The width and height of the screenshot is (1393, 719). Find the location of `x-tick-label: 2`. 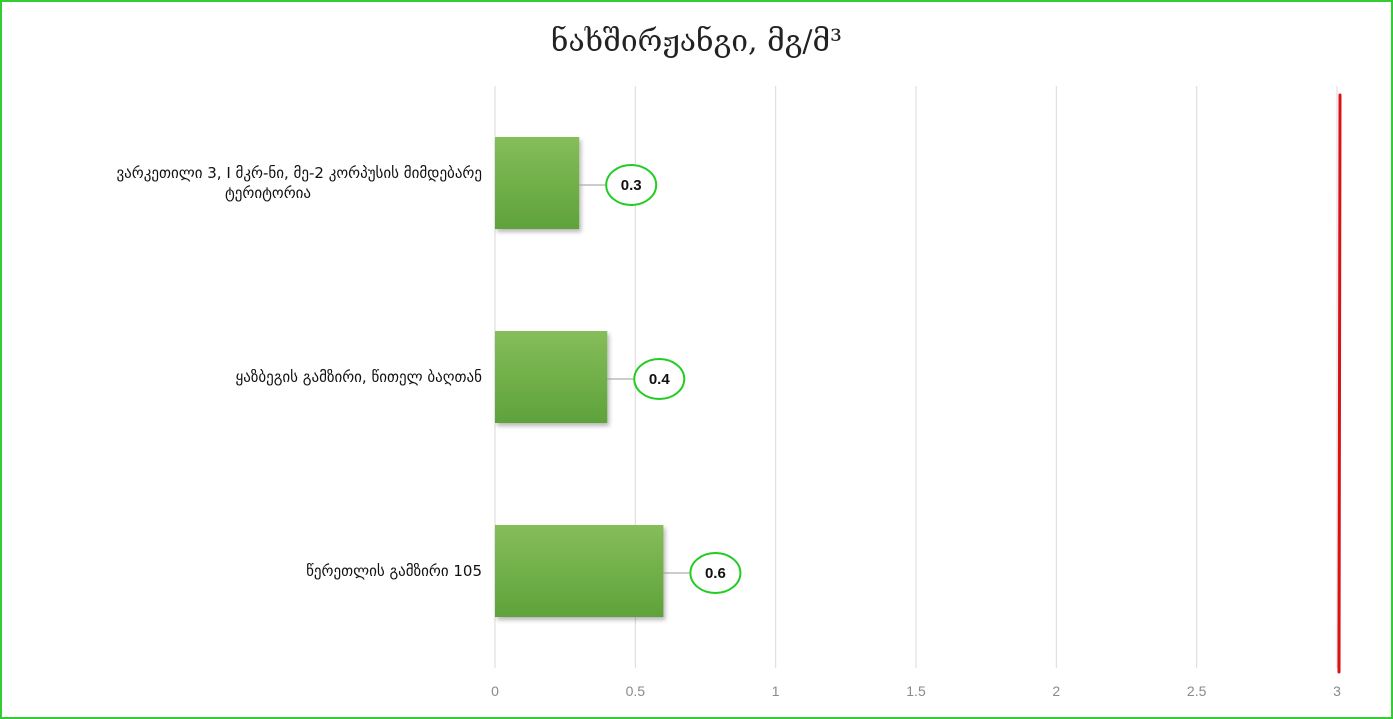

x-tick-label: 2 is located at coordinates (1056, 691).